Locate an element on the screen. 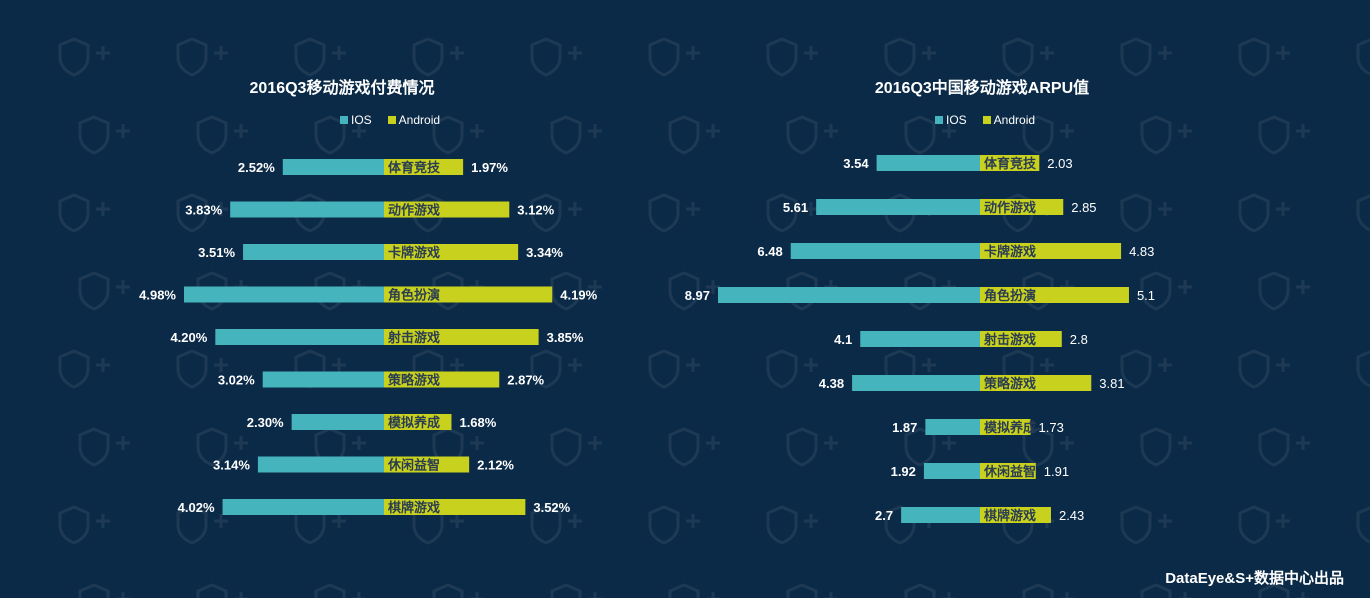 The image size is (1370, 598). data-label-ios: 2.7 is located at coordinates (884, 515).